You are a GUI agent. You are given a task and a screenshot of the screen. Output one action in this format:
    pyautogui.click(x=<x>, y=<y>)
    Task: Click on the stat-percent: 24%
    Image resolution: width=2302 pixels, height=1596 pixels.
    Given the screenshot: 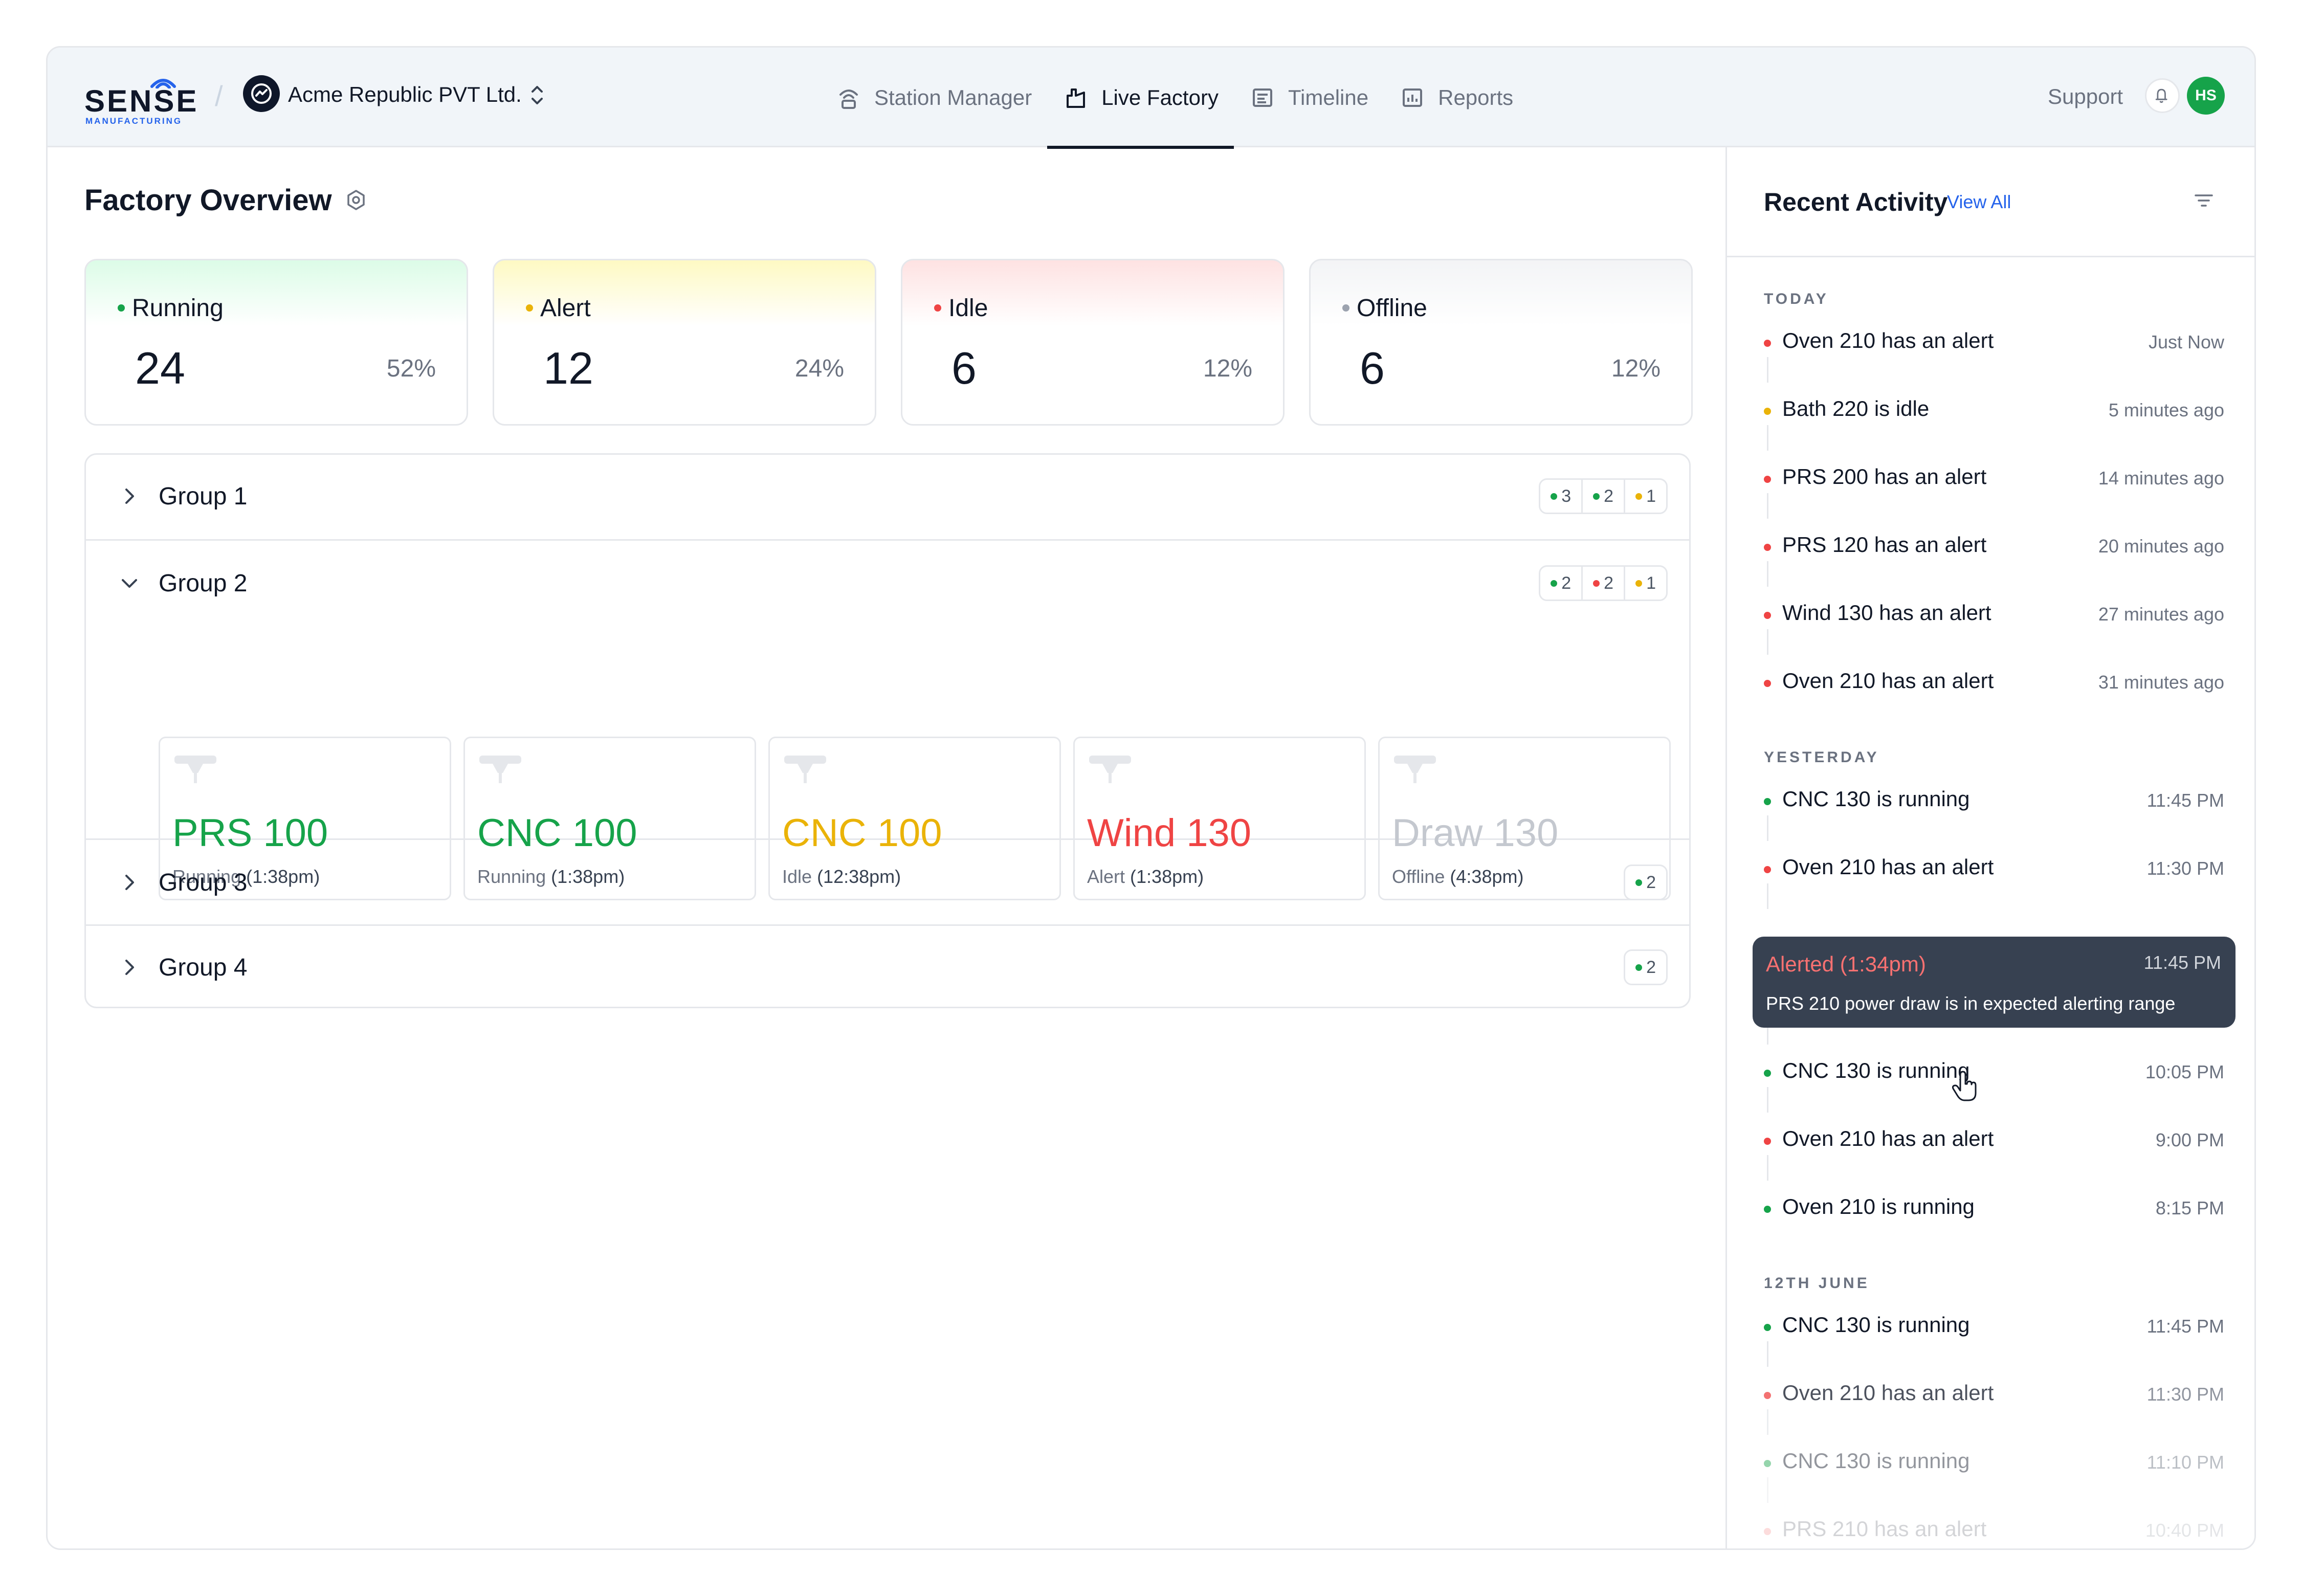 What is the action you would take?
    pyautogui.click(x=819, y=368)
    